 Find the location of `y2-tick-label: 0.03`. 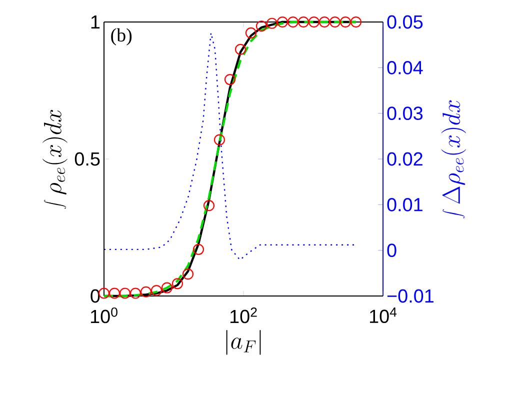

y2-tick-label: 0.03 is located at coordinates (405, 113).